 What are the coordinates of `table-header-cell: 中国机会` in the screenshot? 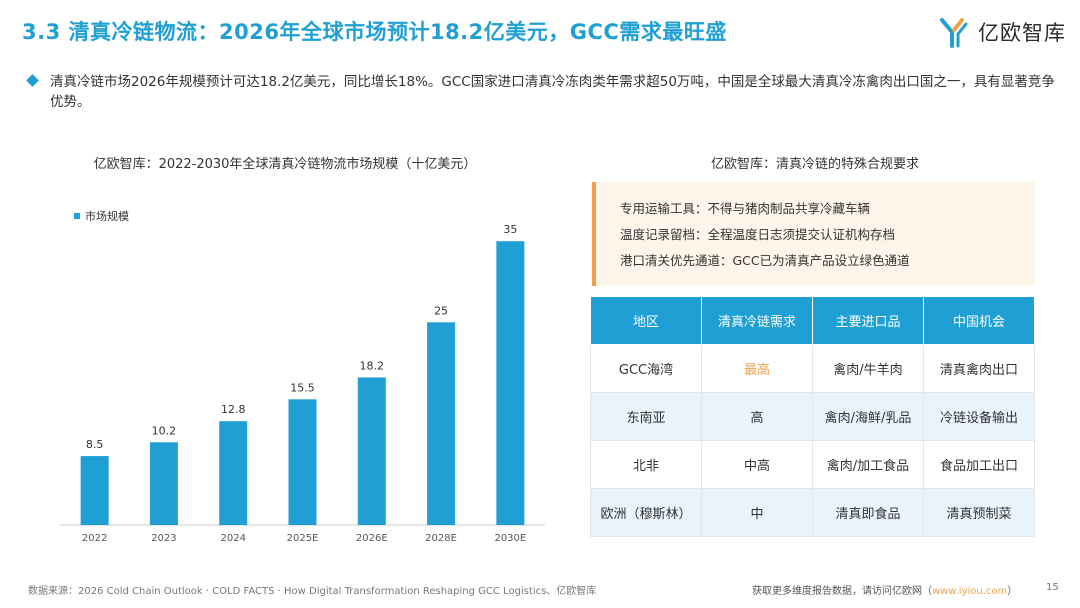 It's located at (979, 320).